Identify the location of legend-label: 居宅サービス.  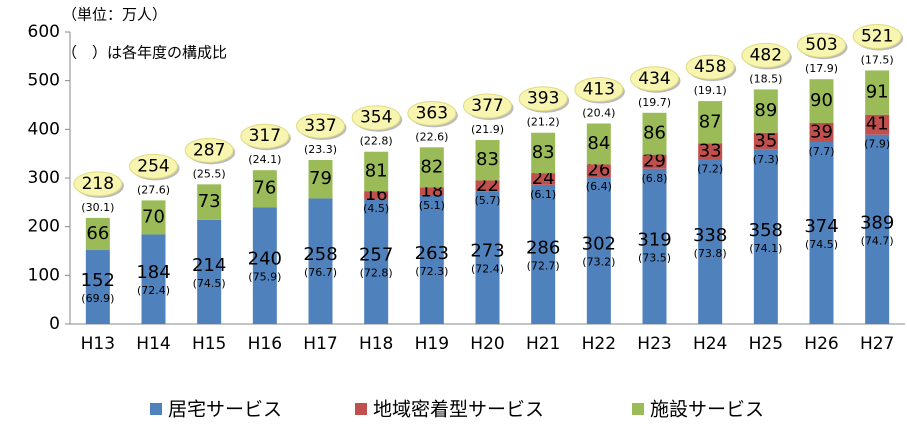
(225, 410).